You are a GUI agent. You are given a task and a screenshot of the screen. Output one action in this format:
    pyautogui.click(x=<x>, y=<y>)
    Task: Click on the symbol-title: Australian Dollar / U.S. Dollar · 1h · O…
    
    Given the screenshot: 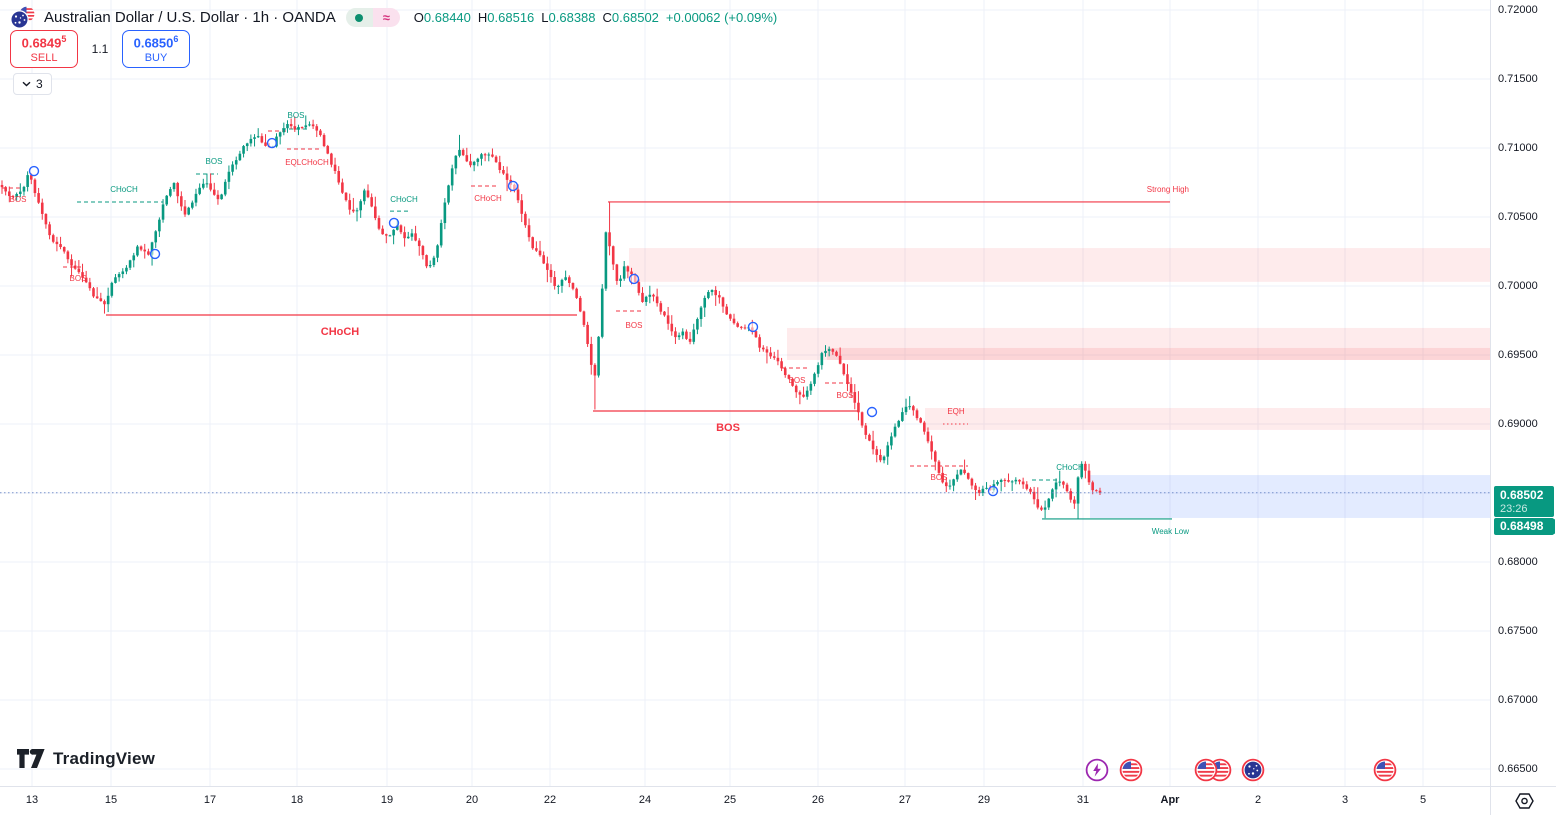 What is the action you would take?
    pyautogui.click(x=190, y=17)
    